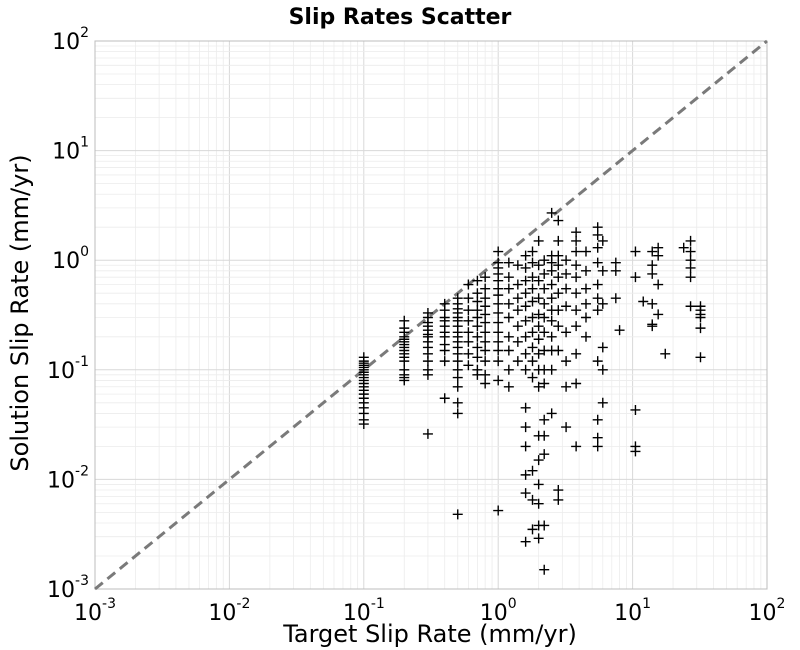 This screenshot has height=650, width=800. Describe the element at coordinates (400, 17) in the screenshot. I see `chart-title: Slip Rates Scatter` at that location.